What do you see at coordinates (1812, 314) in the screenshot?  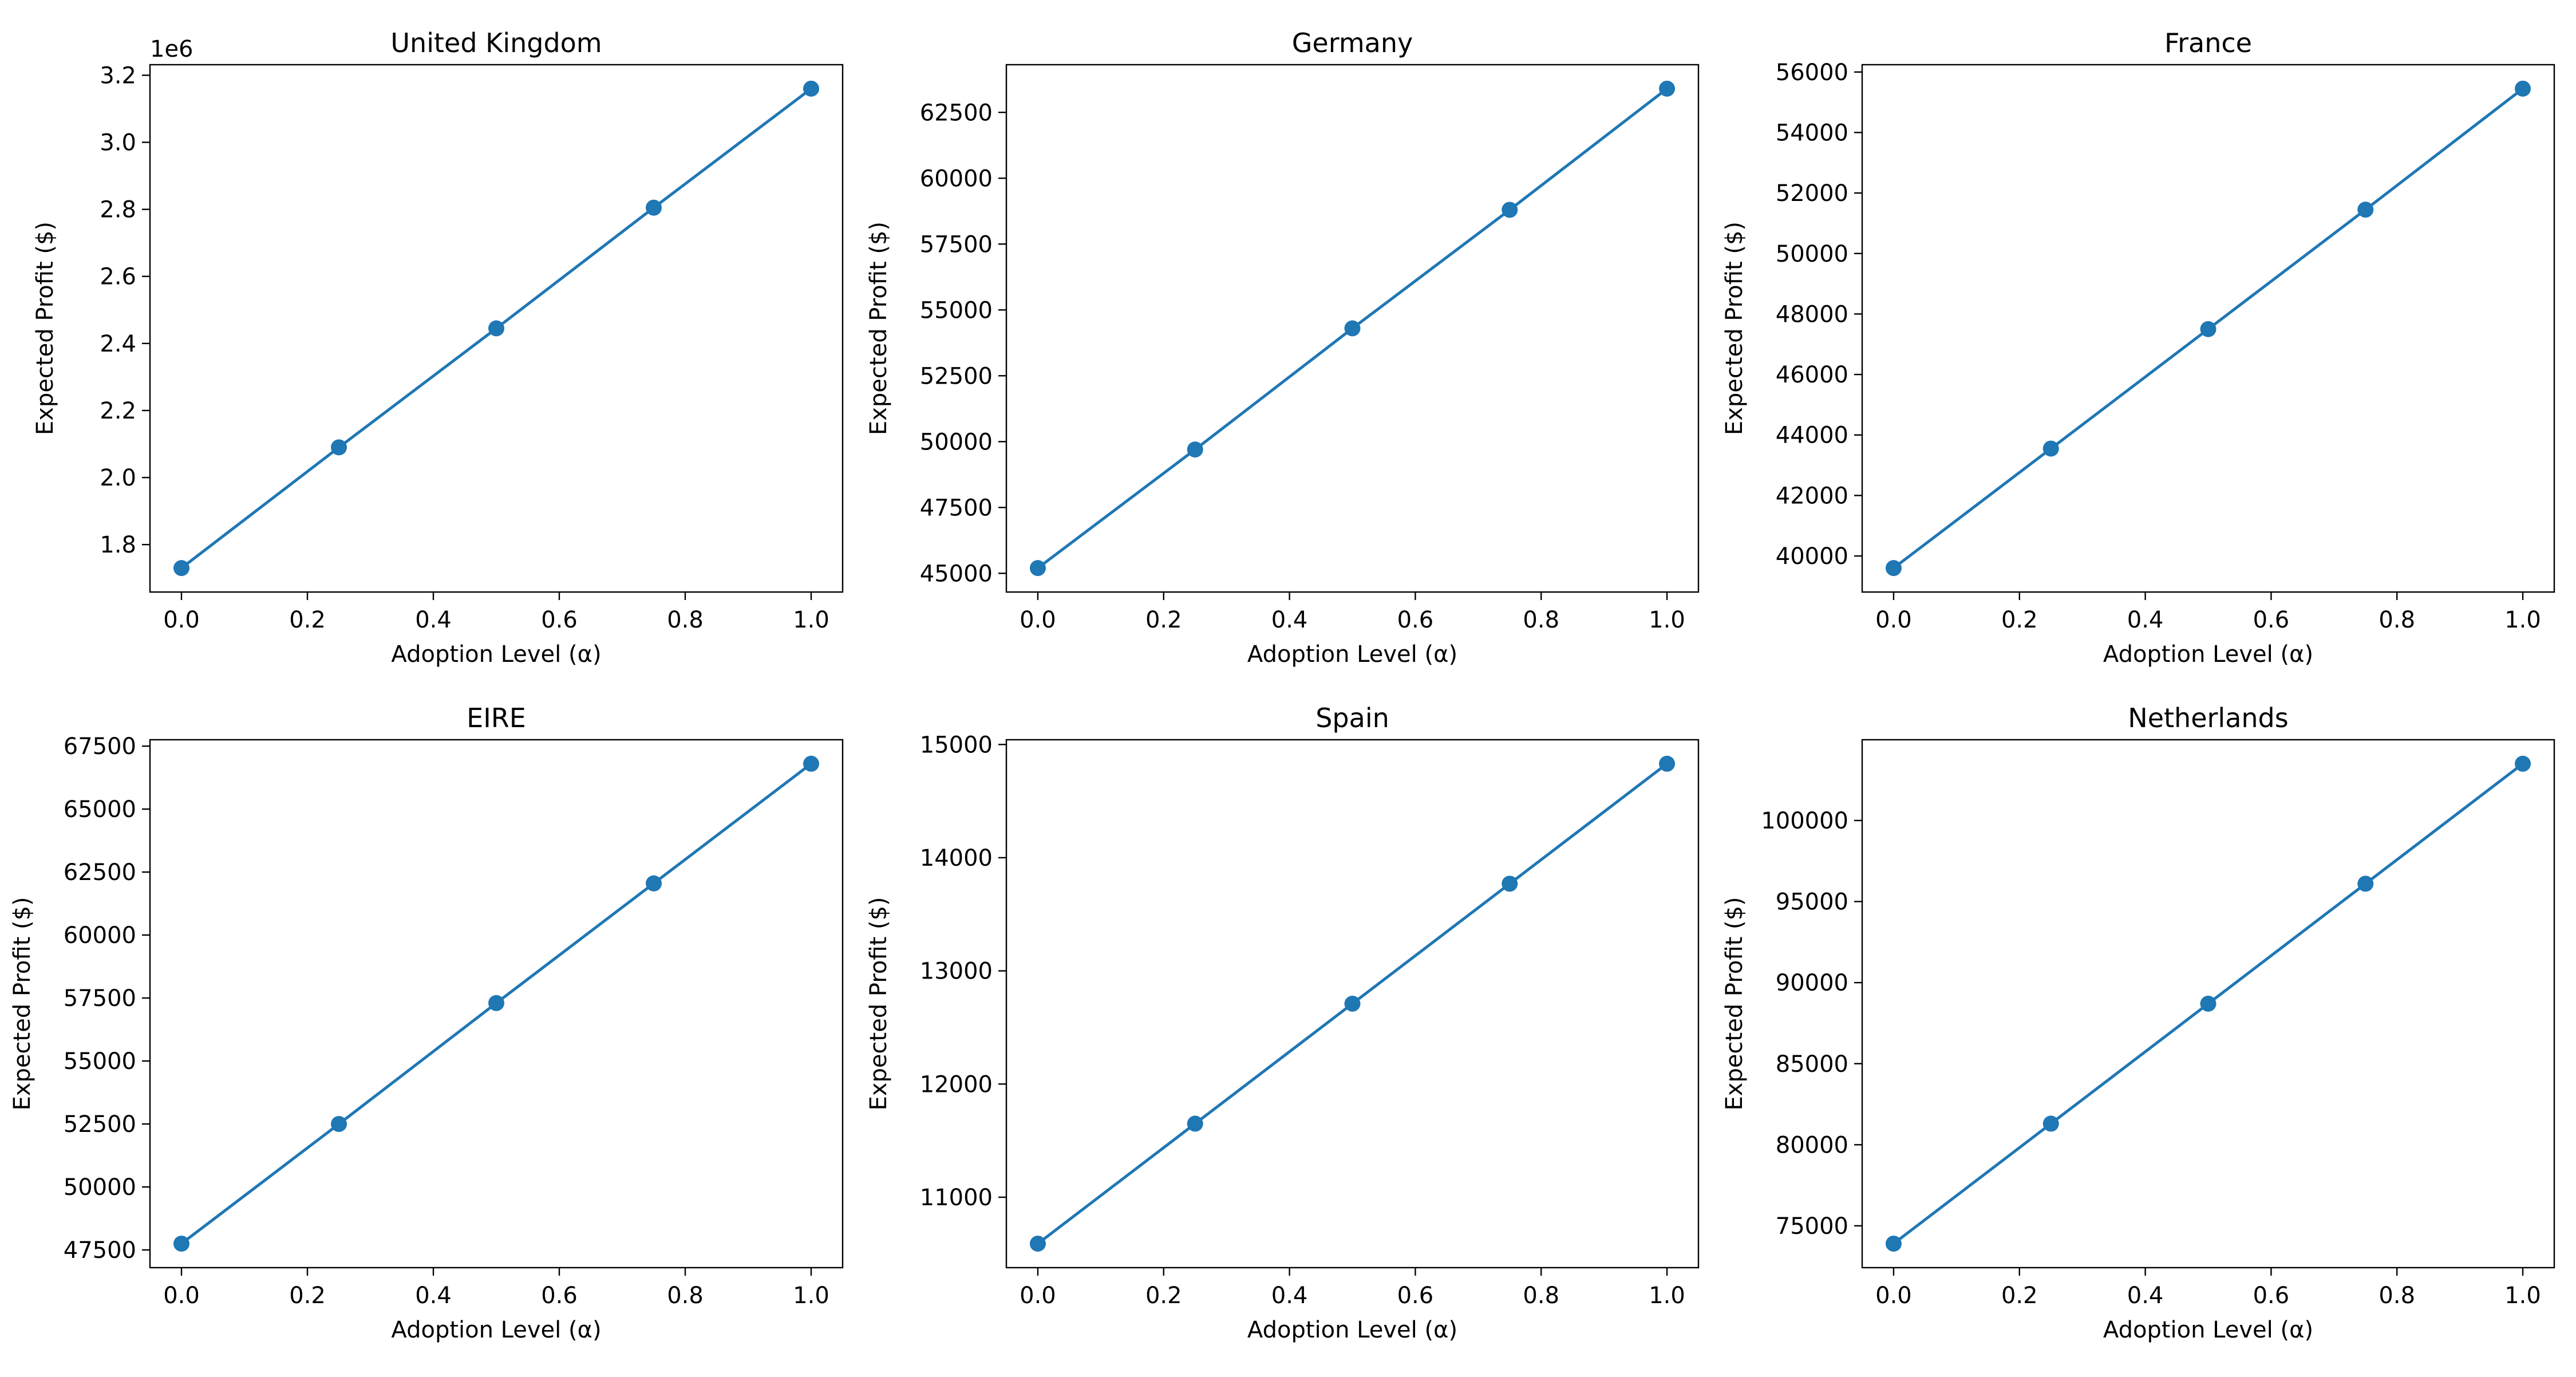 I see `y-tick-label: 48000` at bounding box center [1812, 314].